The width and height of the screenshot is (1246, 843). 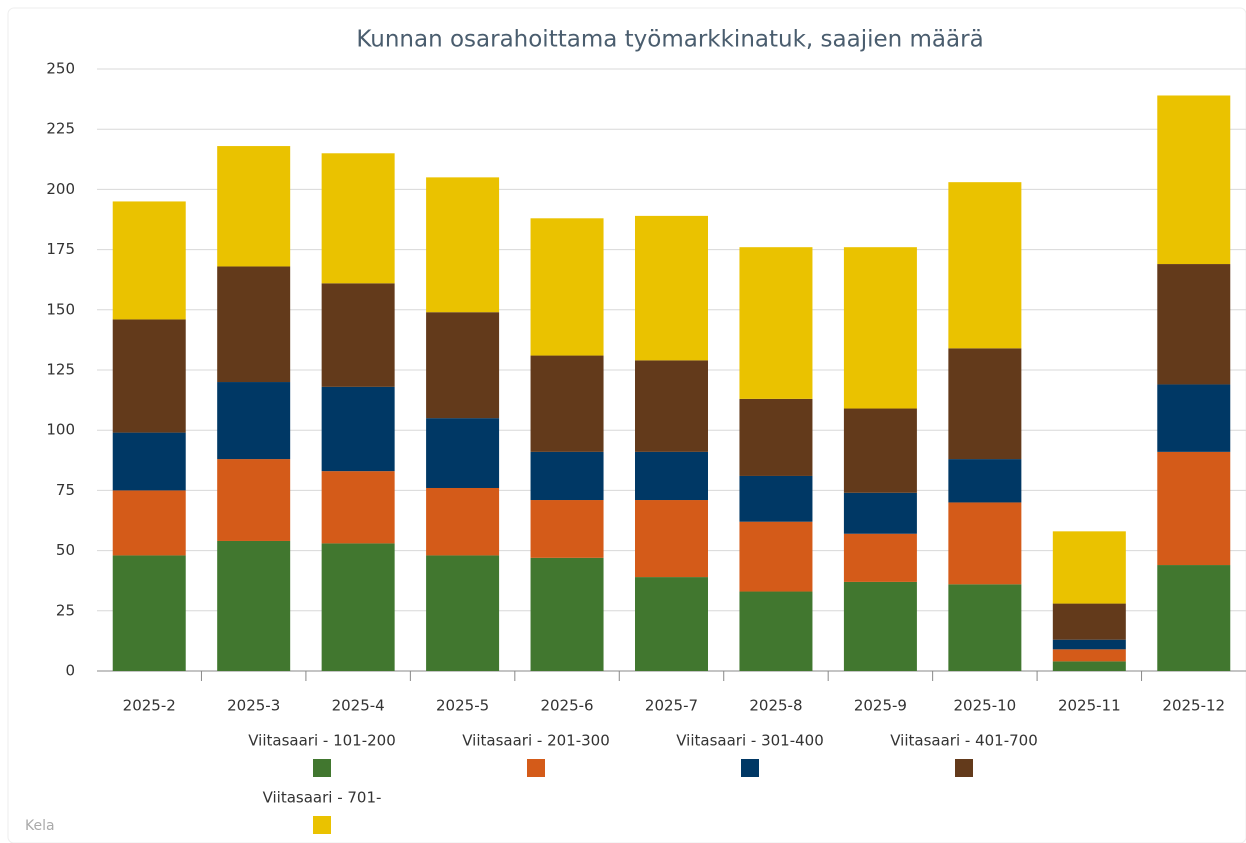 I want to click on y-tick-label: 0, so click(x=70, y=671).